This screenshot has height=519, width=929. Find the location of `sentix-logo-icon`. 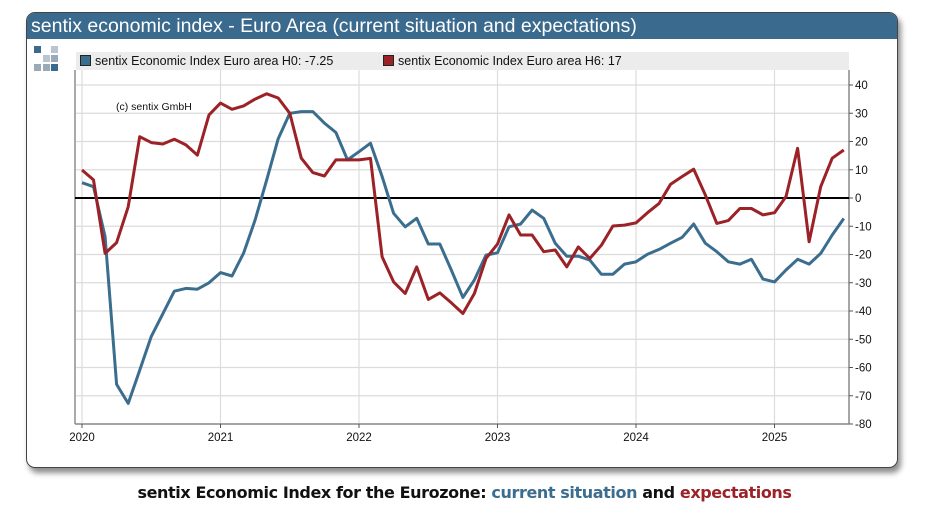

sentix-logo-icon is located at coordinates (48, 60).